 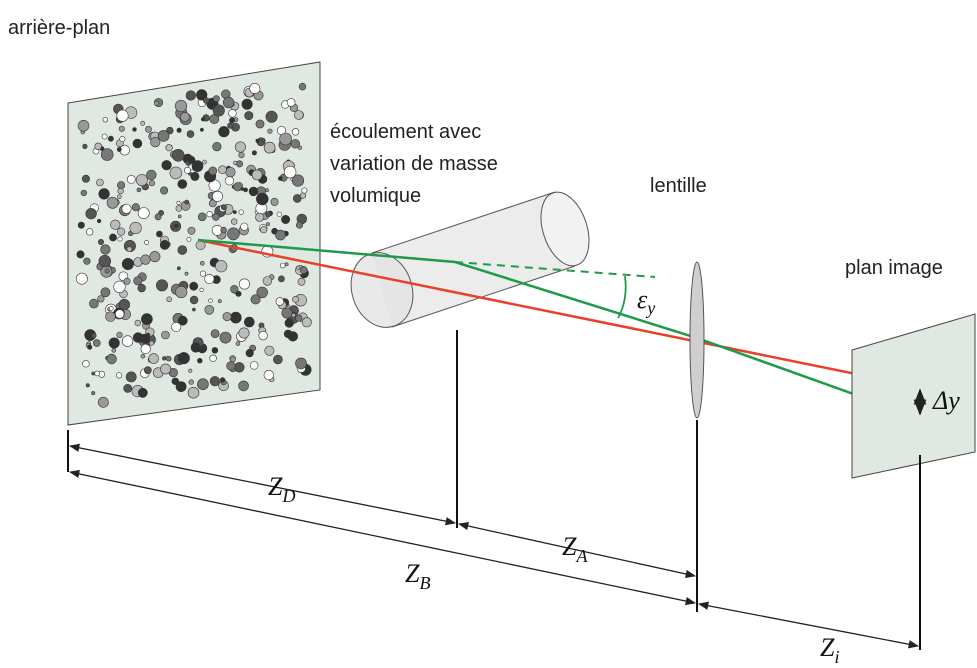 What do you see at coordinates (650, 308) in the screenshot?
I see `symbol-subscript: y` at bounding box center [650, 308].